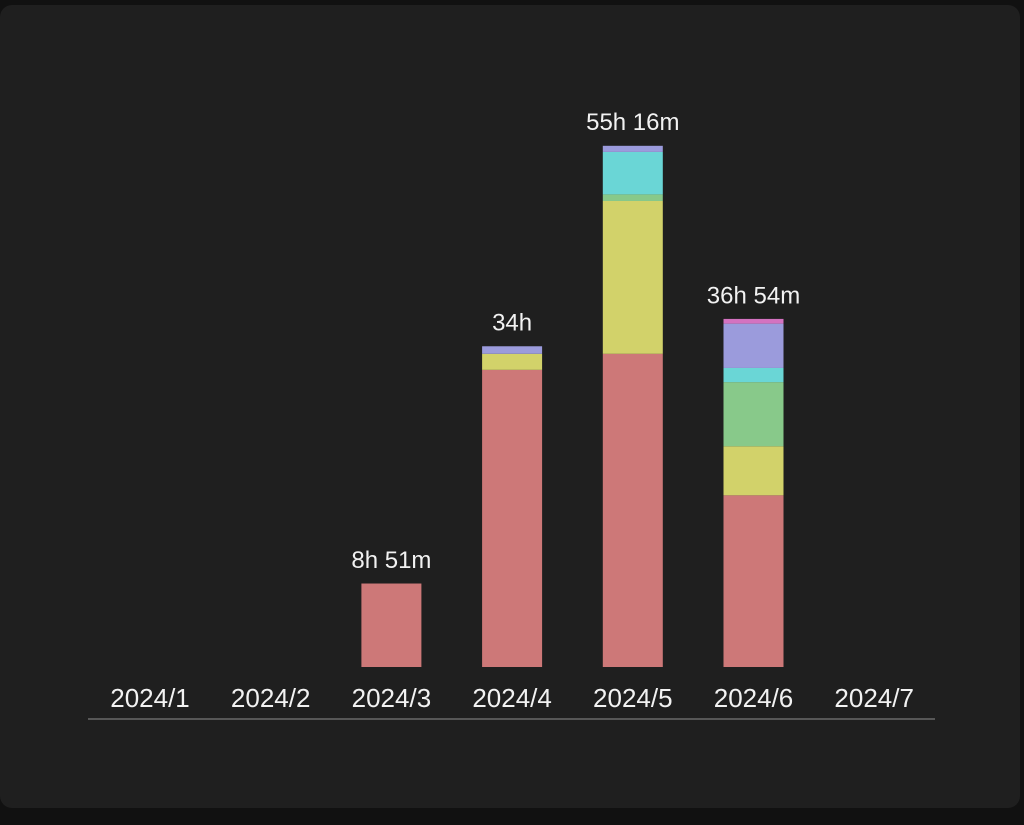 The width and height of the screenshot is (1024, 825). I want to click on x-tick-label: 2024/5, so click(633, 698).